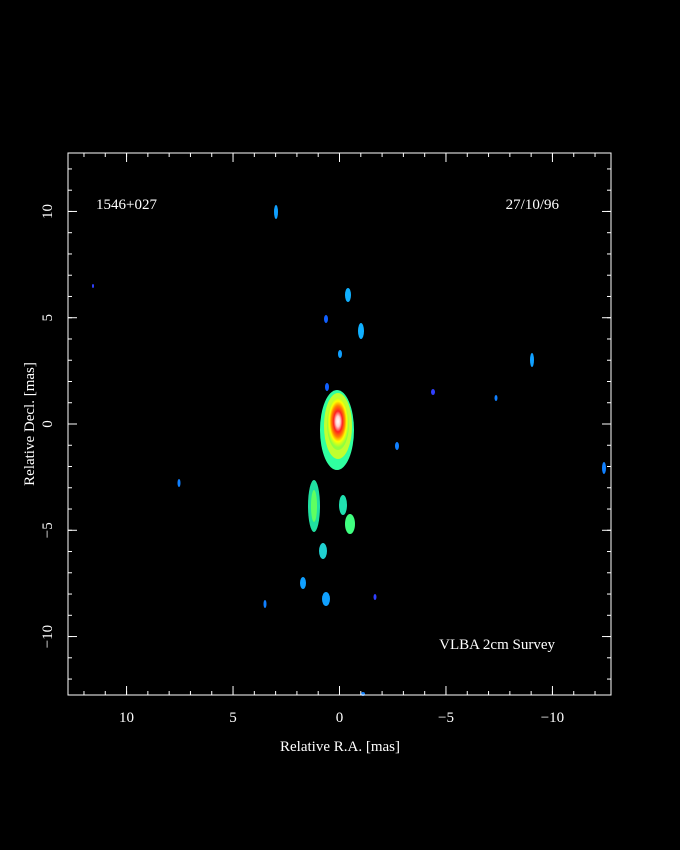 Image resolution: width=680 pixels, height=850 pixels. I want to click on y-tick-label: −5, so click(48, 530).